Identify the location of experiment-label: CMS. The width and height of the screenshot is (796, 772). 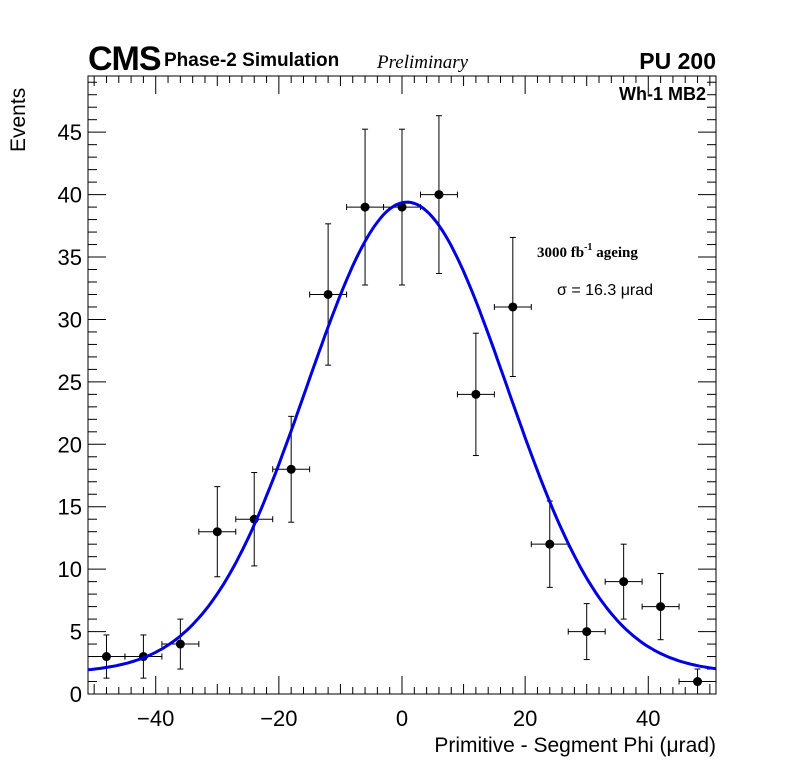
(125, 59).